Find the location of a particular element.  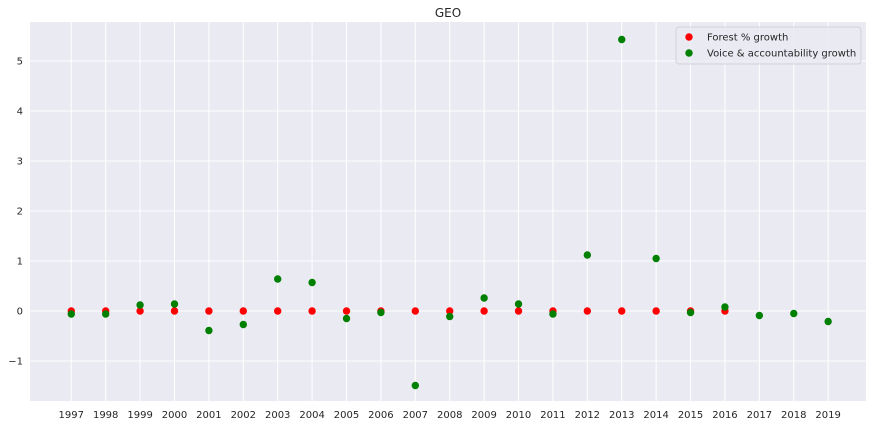

x-tick-label: 2012 is located at coordinates (587, 415).